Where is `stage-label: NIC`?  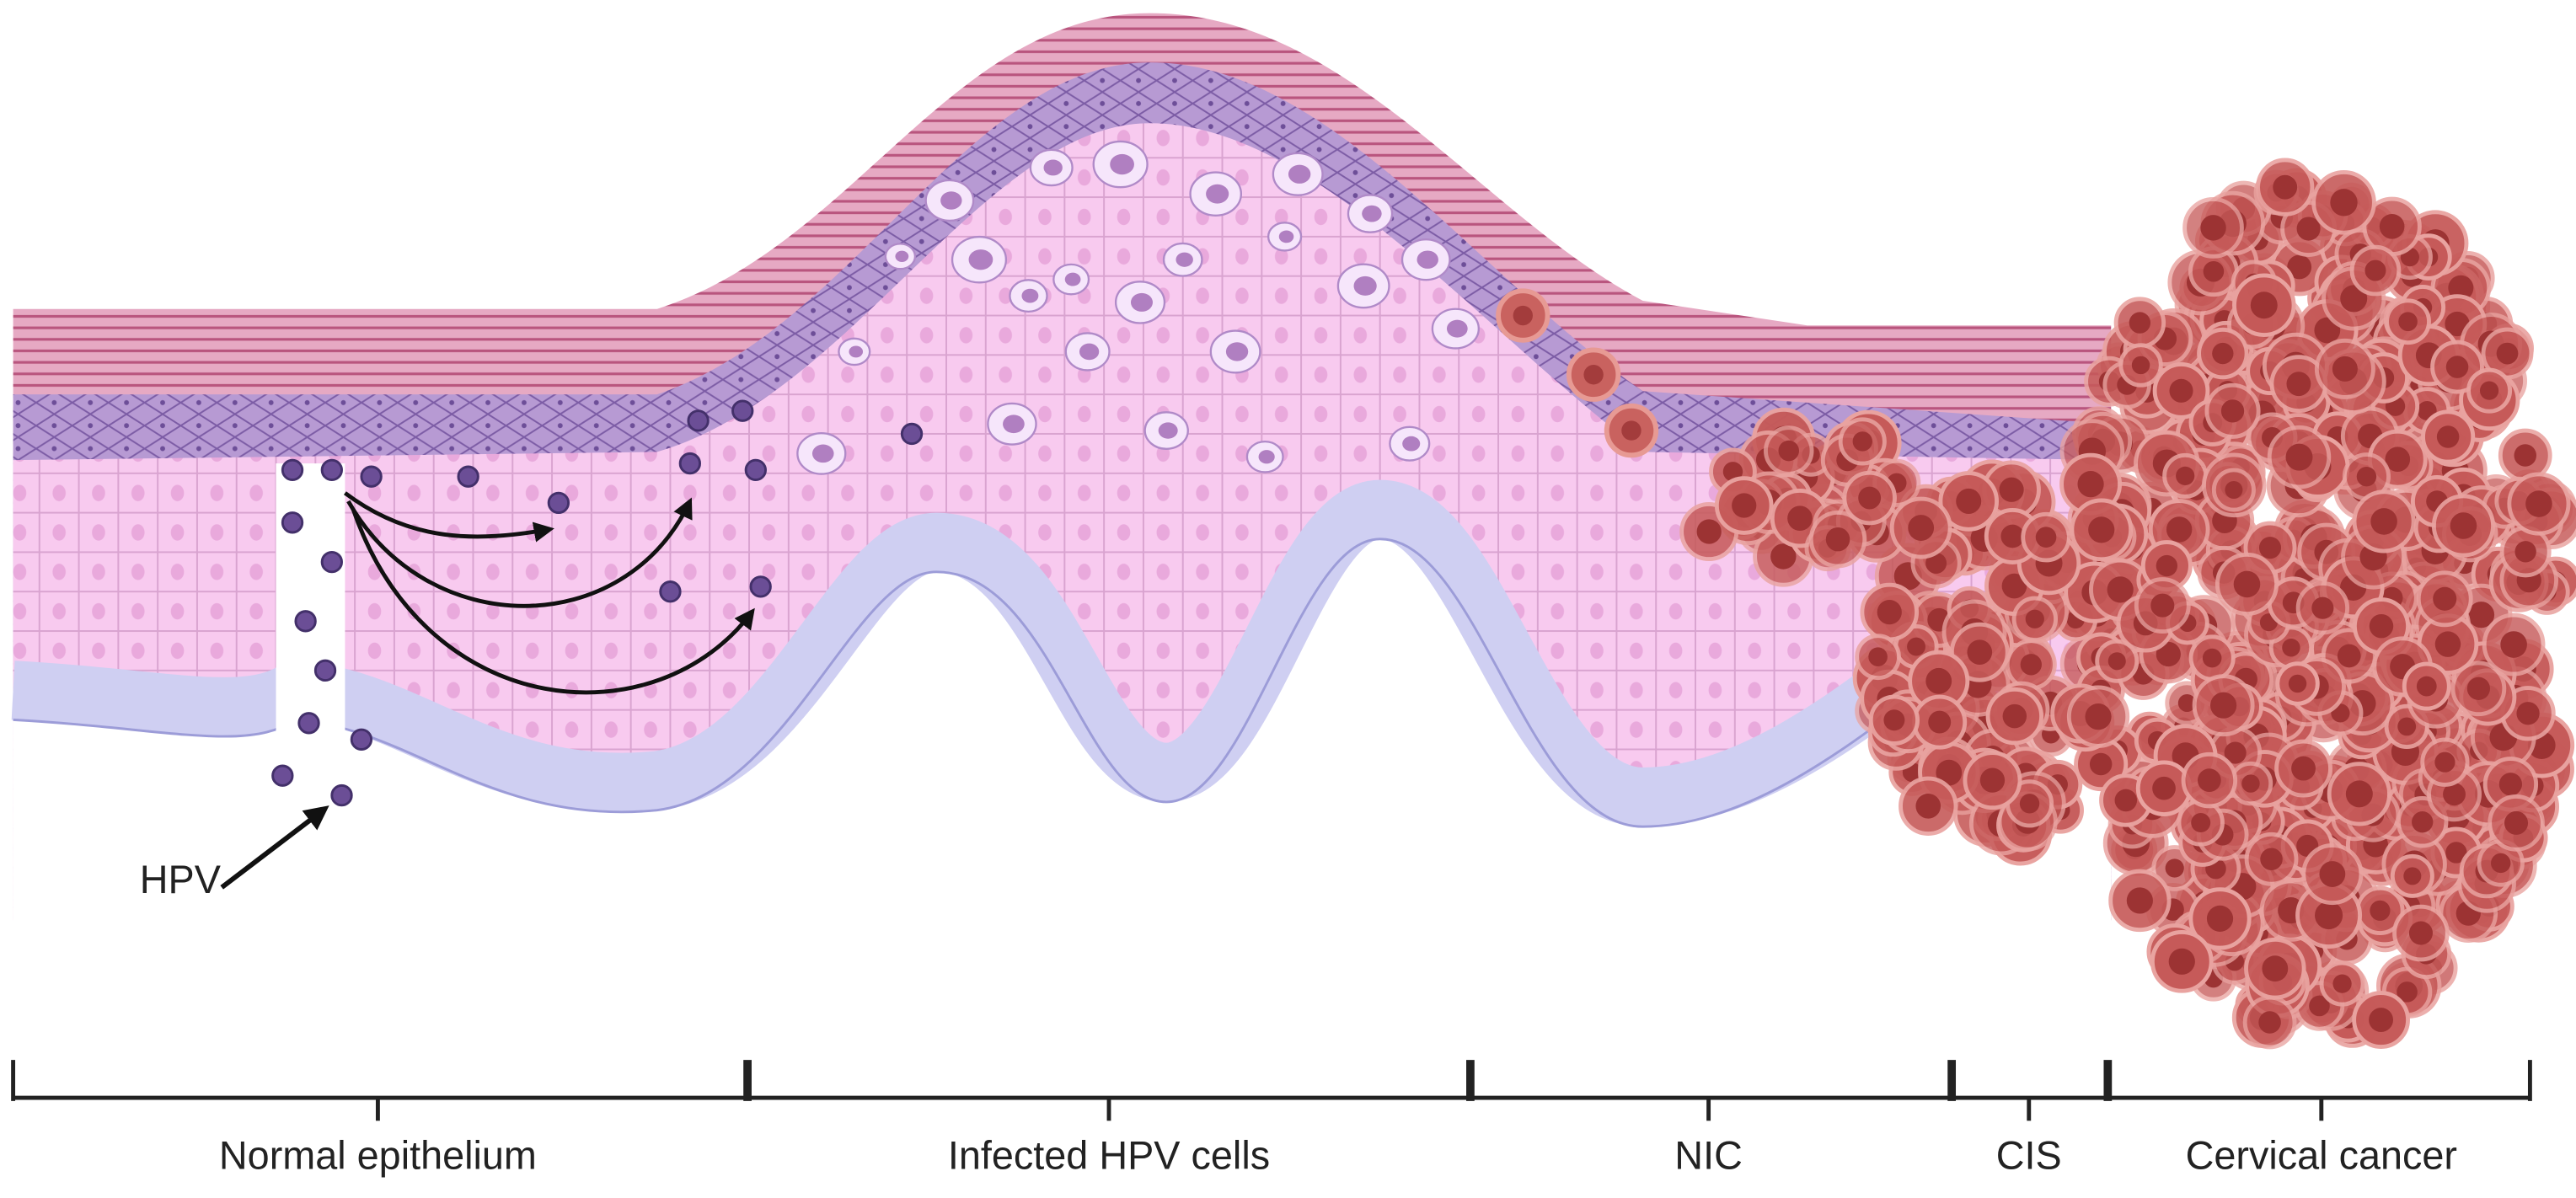 stage-label: NIC is located at coordinates (1708, 1156).